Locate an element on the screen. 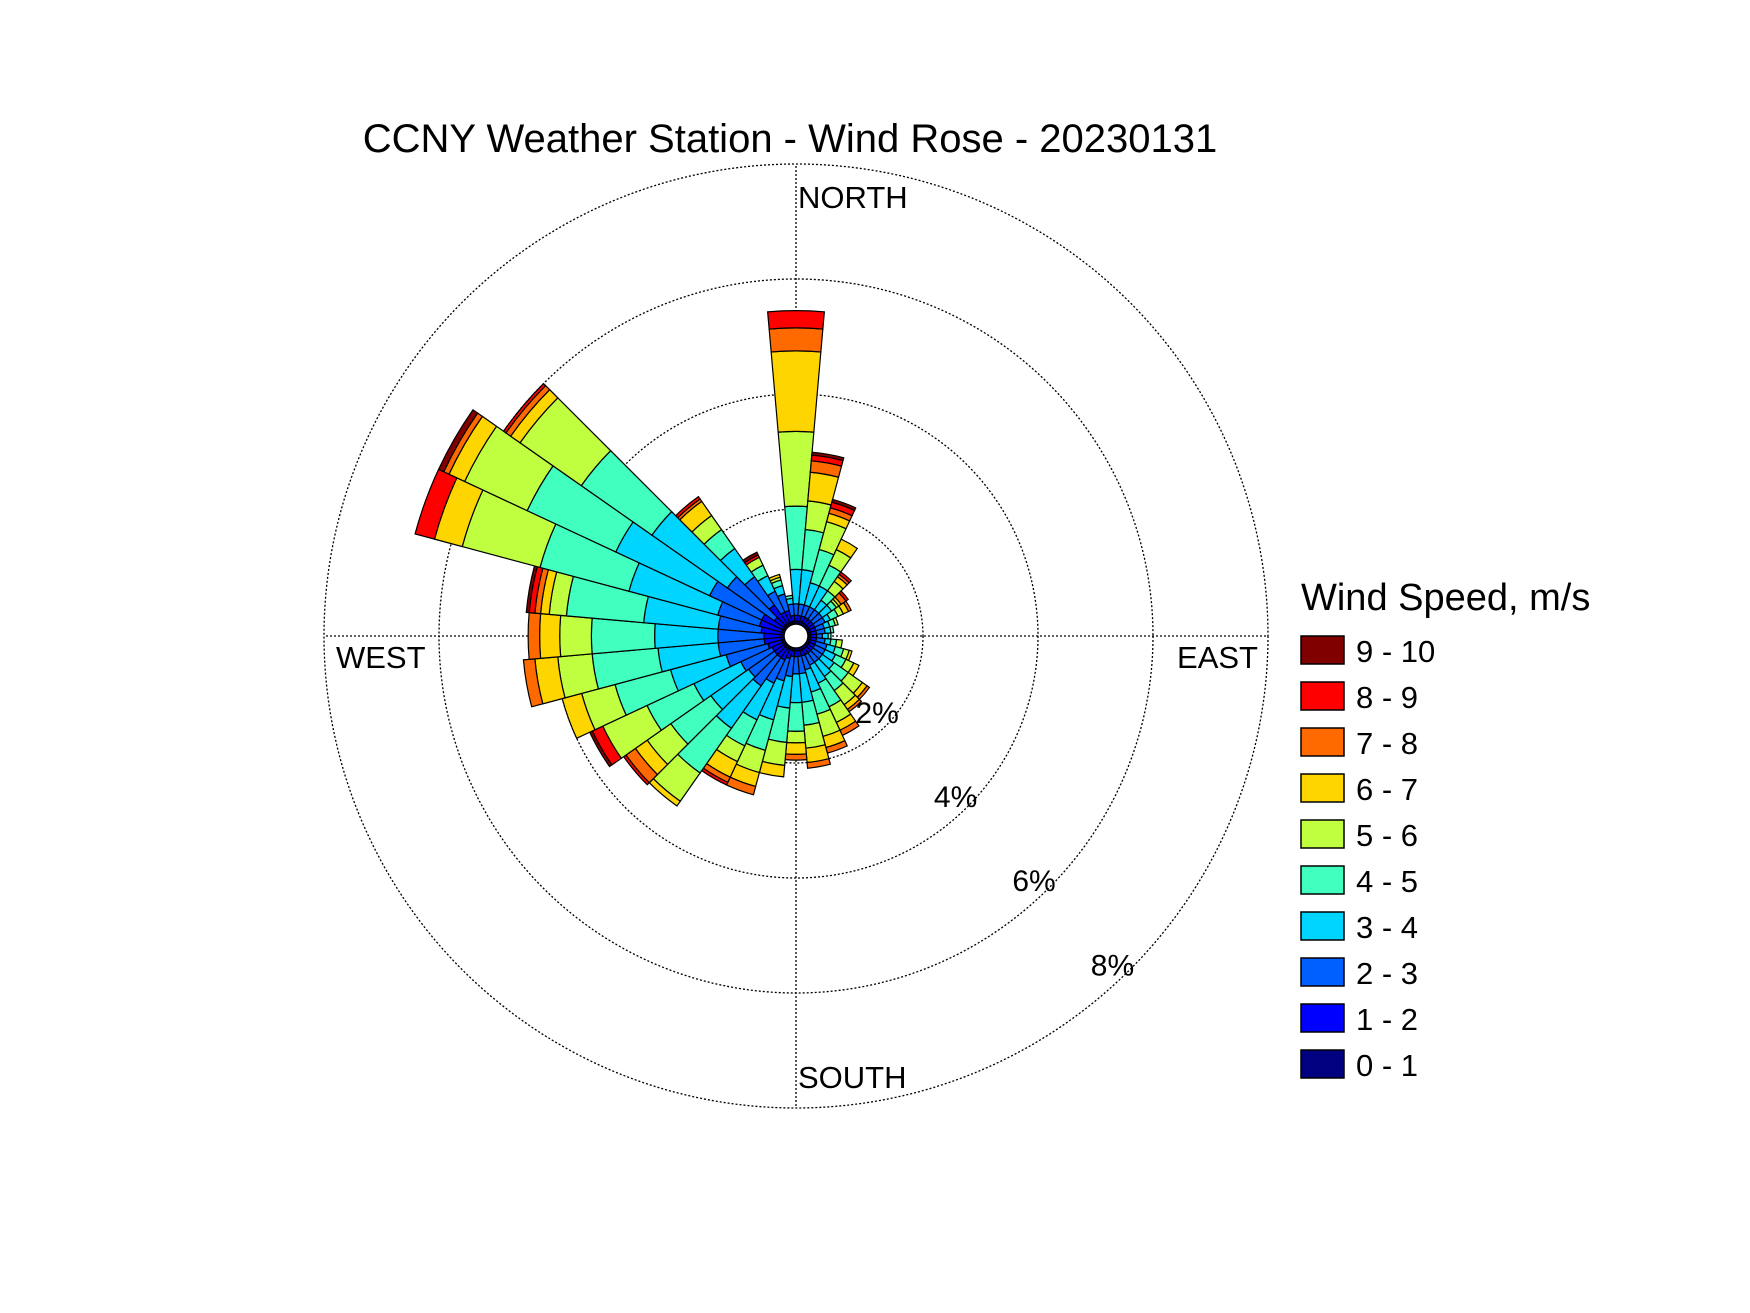 This screenshot has width=1750, height=1313. legend-label-2-3: 2 - 3 is located at coordinates (1387, 973).